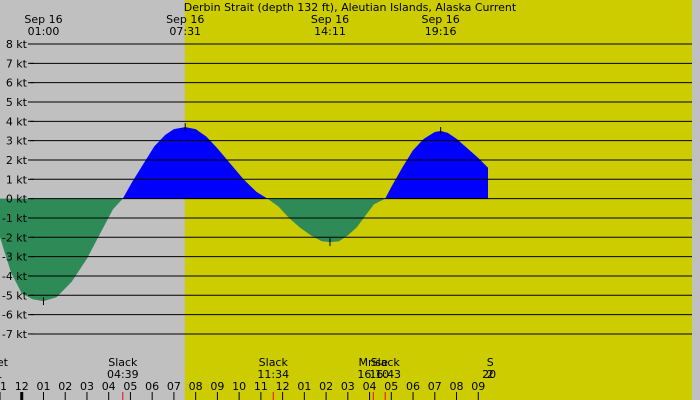  What do you see at coordinates (15, 295) in the screenshot?
I see `y-tick-label: -5 kt` at bounding box center [15, 295].